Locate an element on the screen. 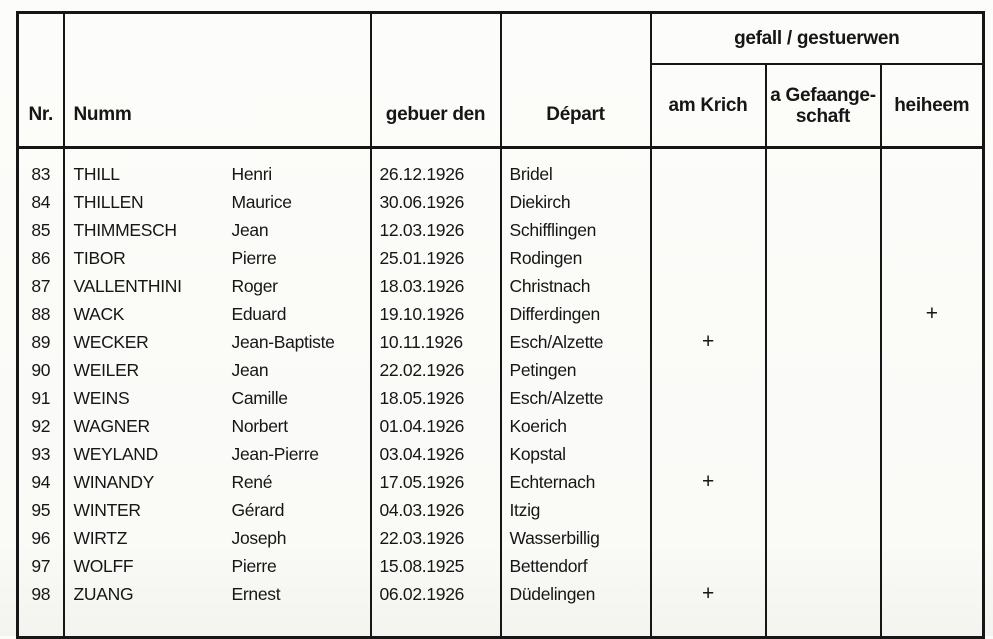 The height and width of the screenshot is (639, 993). cell-name: WIRTZ Joseph is located at coordinates (216, 538).